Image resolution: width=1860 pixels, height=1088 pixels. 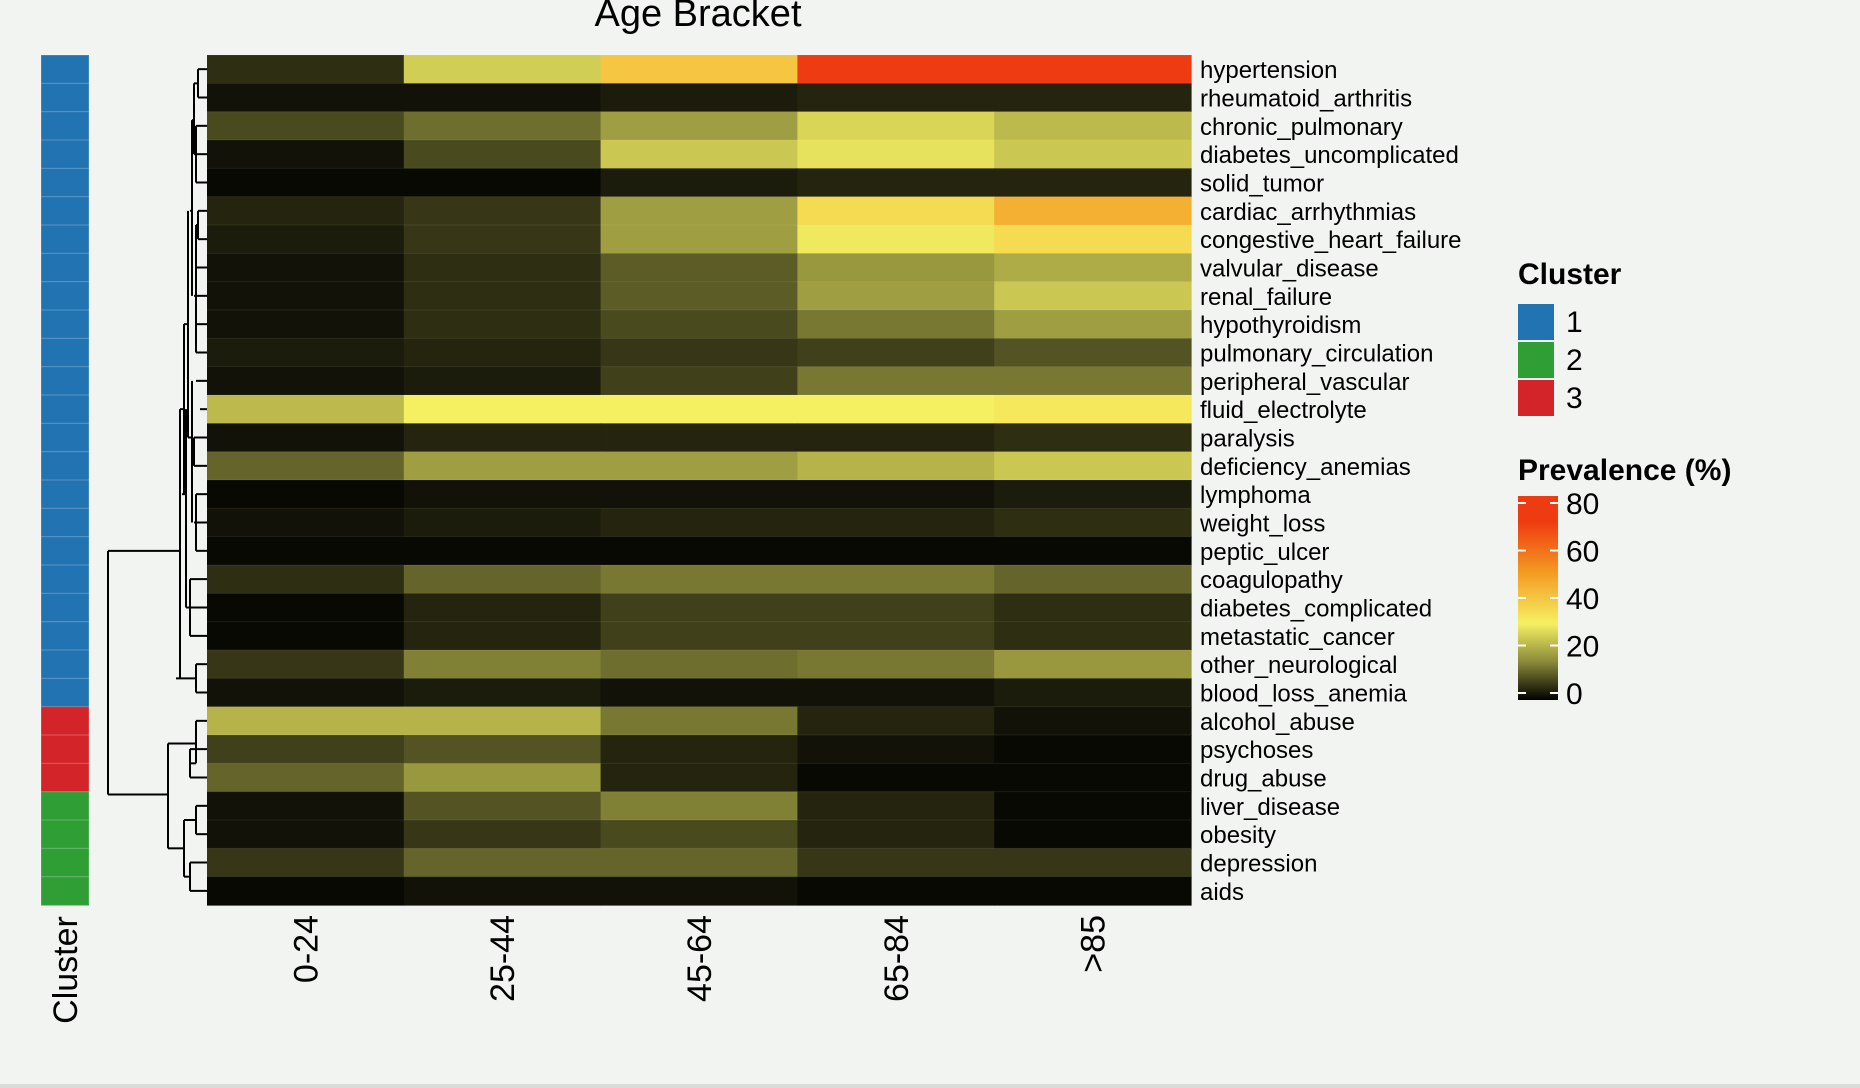 I want to click on row-label: weight_loss, so click(x=1262, y=524).